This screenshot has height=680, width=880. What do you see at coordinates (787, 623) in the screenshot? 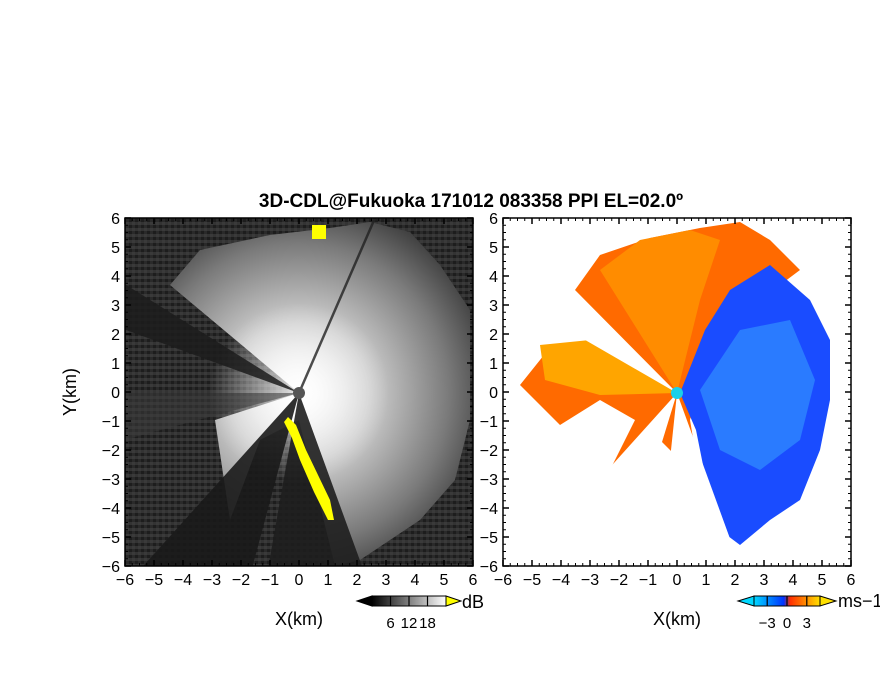
I see `colorbar-tick-label: 0` at bounding box center [787, 623].